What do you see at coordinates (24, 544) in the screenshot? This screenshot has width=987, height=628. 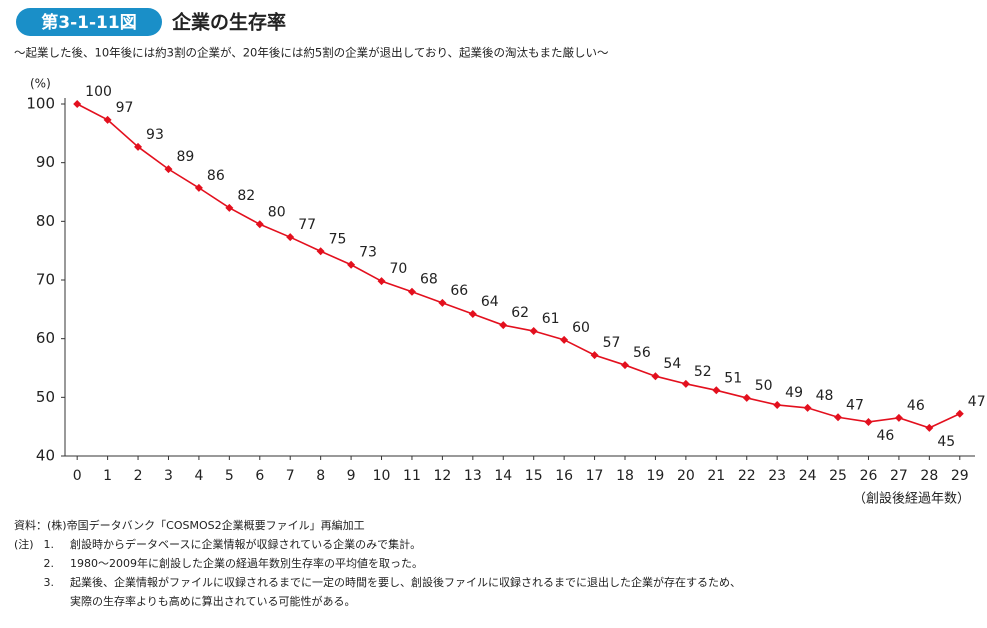 I see `notes-label: (注)` at bounding box center [24, 544].